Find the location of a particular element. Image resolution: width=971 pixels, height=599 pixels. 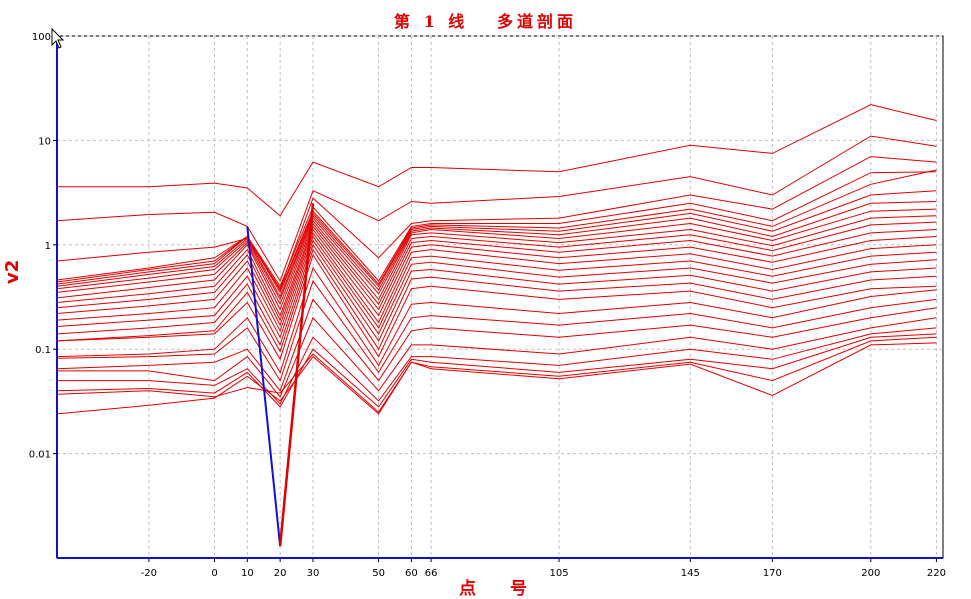

x-tick-label: 30 is located at coordinates (313, 573).